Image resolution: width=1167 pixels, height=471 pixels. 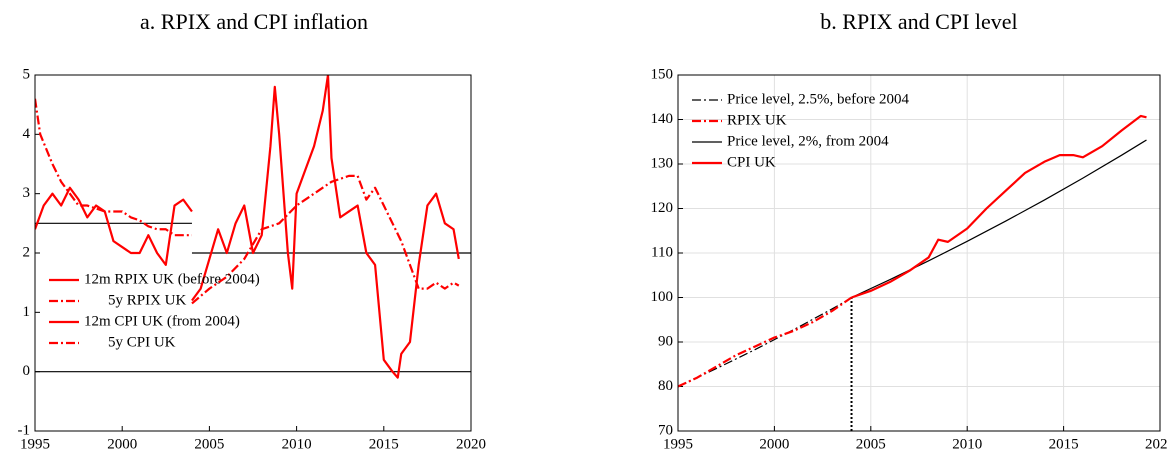 What do you see at coordinates (665, 341) in the screenshot?
I see `y-tick-label: 90` at bounding box center [665, 341].